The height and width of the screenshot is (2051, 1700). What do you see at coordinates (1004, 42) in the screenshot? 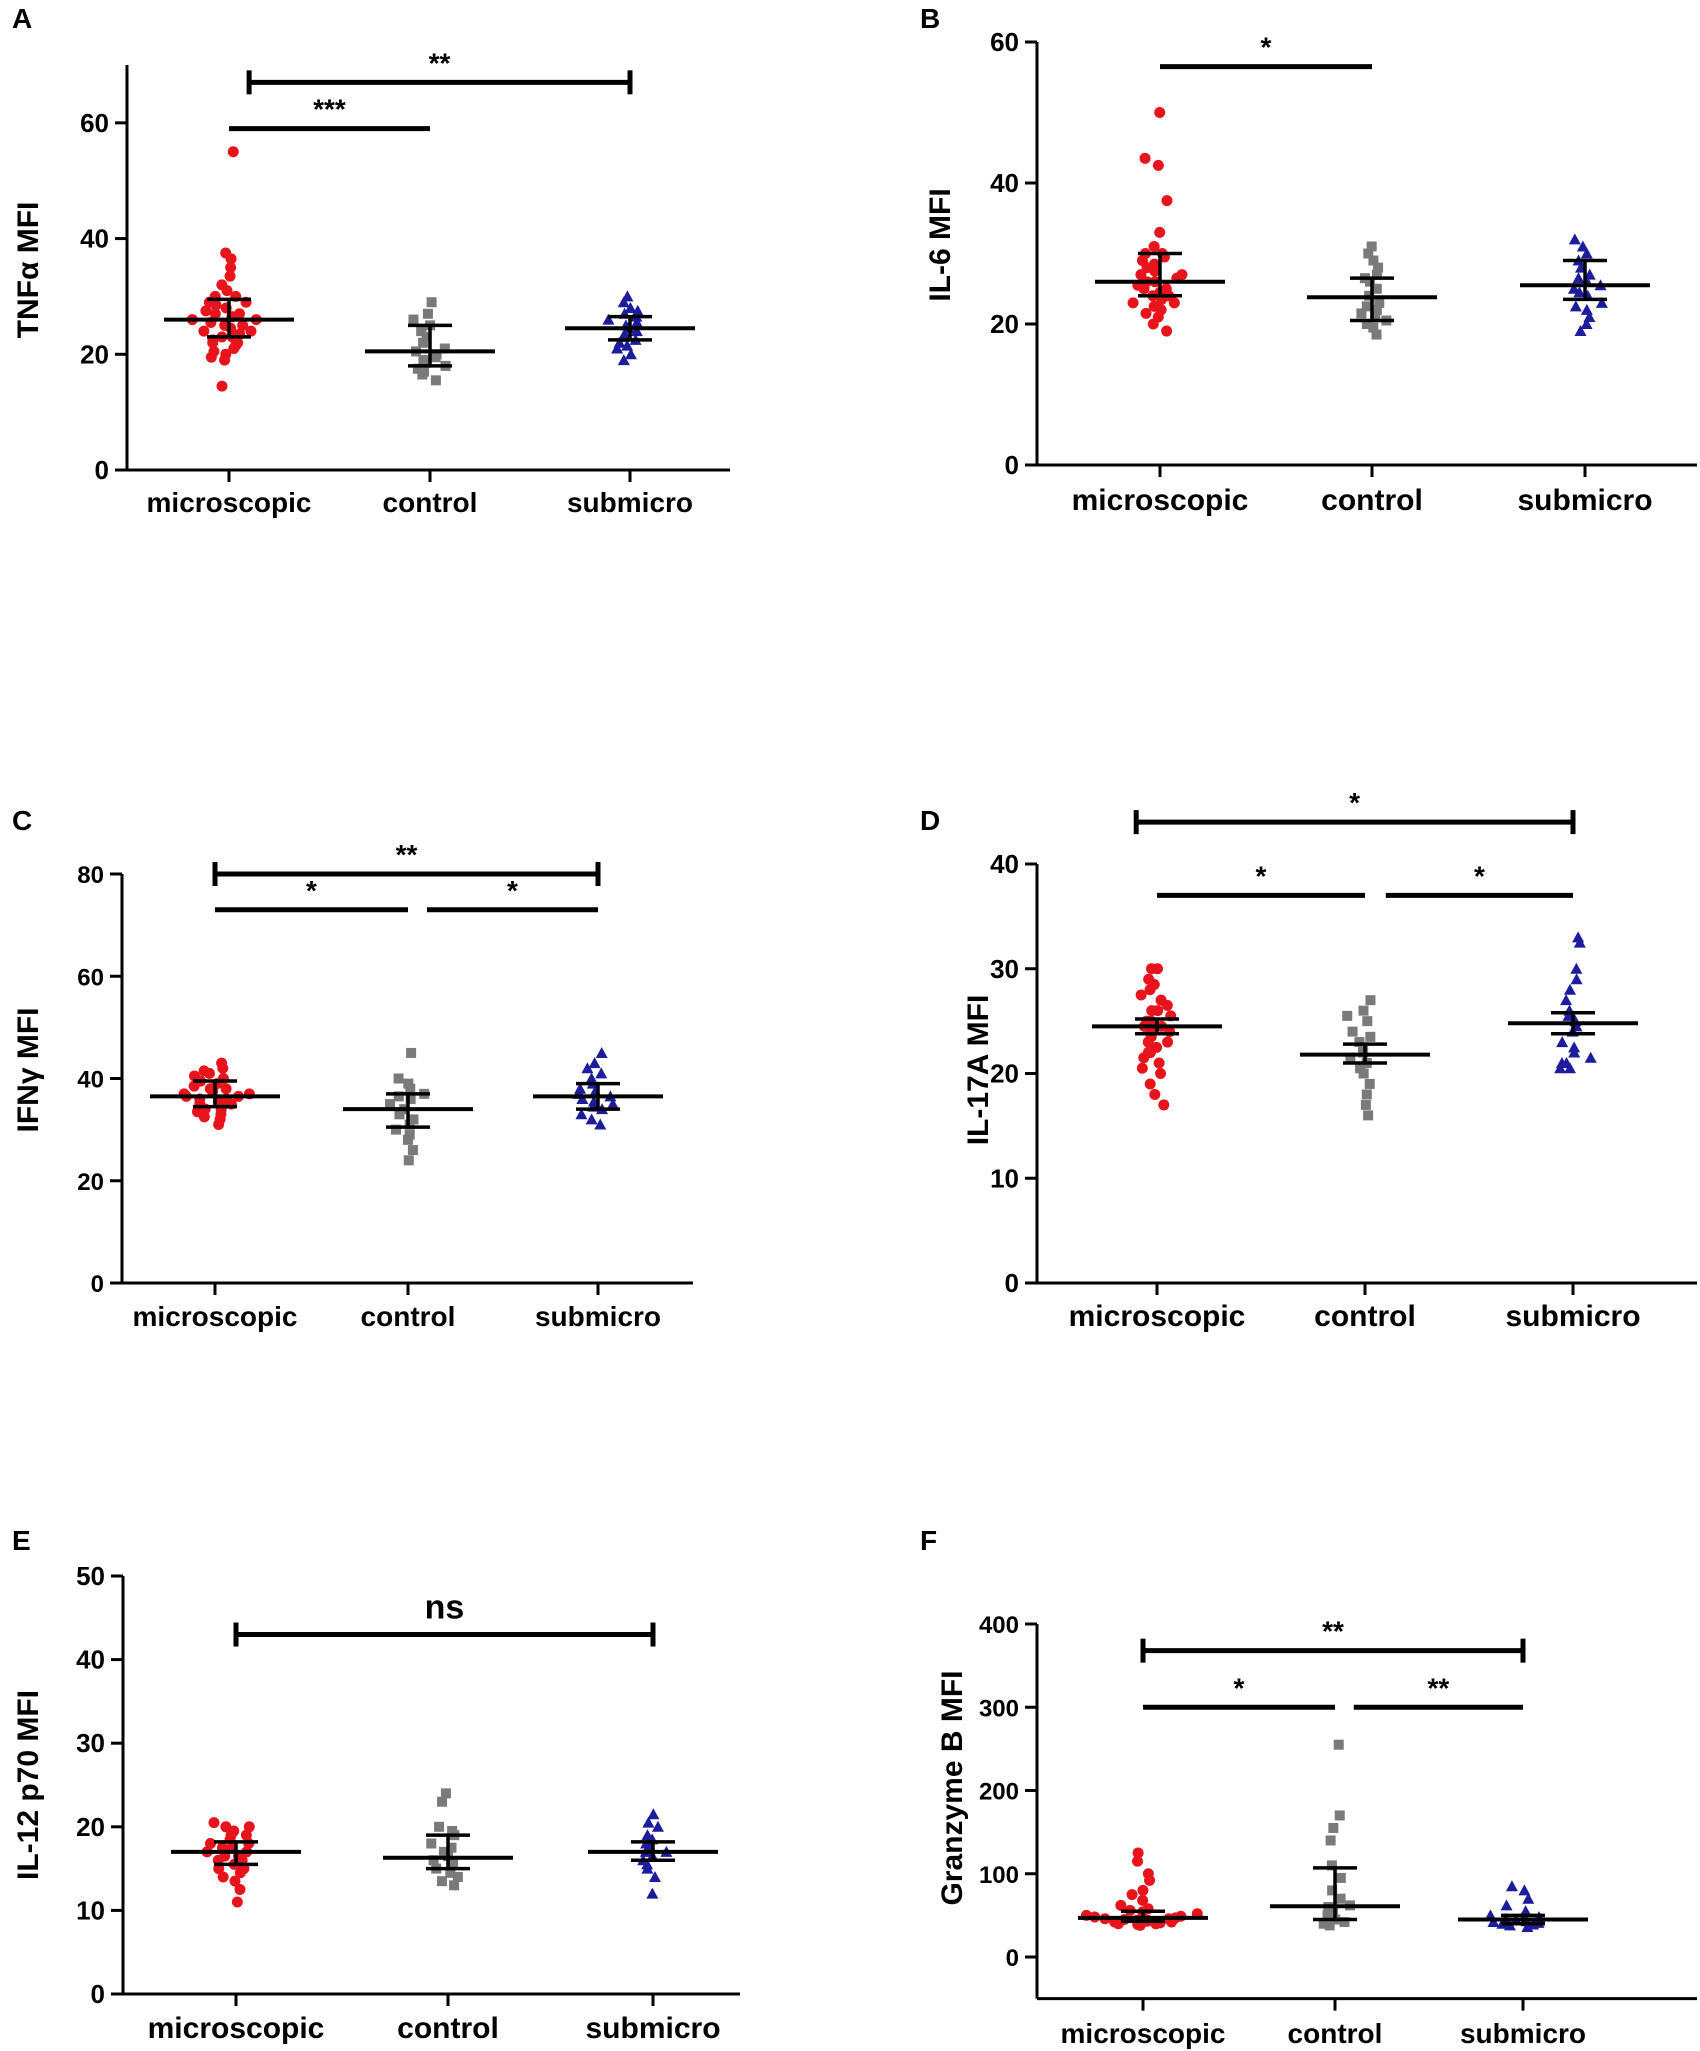
I see `y-tick-label: 60` at bounding box center [1004, 42].